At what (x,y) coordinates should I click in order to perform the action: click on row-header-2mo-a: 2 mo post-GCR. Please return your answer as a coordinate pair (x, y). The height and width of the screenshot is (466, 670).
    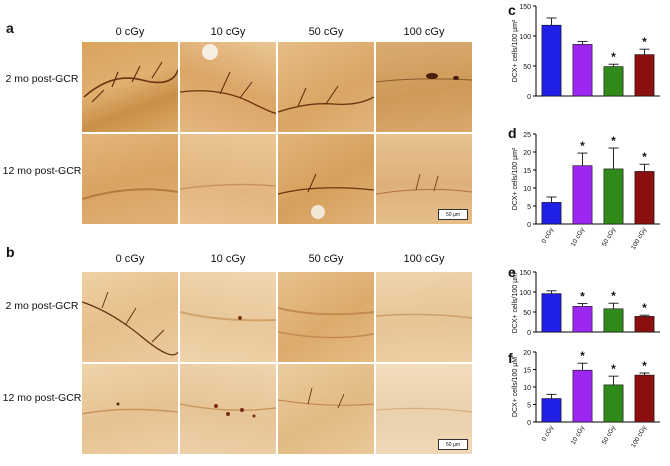
    Looking at the image, I should click on (42, 79).